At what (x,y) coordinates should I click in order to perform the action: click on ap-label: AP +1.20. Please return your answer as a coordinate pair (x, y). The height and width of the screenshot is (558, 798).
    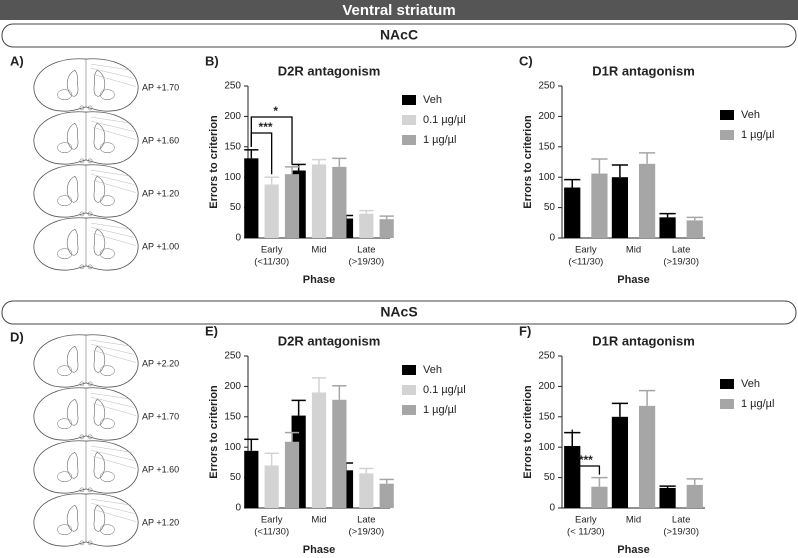
    Looking at the image, I should click on (160, 522).